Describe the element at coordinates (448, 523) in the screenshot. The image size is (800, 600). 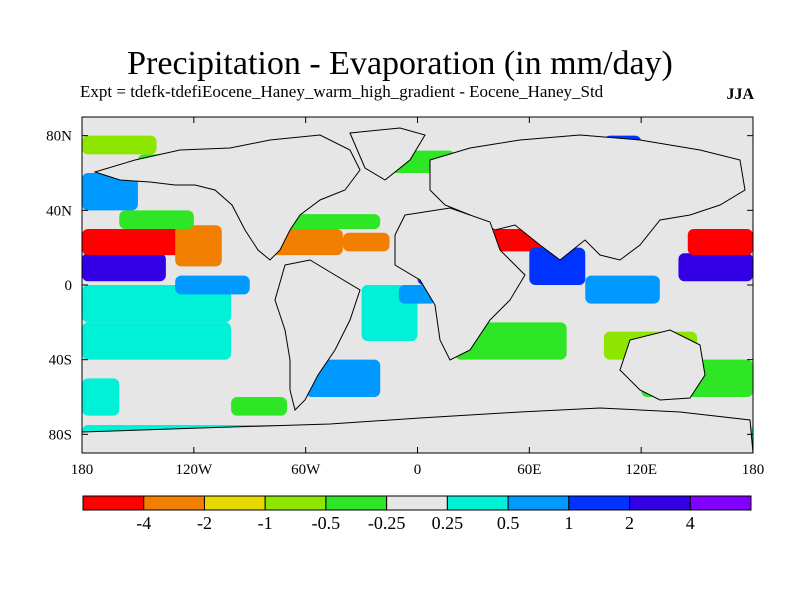
I see `colorbar-level-label: 0.25` at that location.